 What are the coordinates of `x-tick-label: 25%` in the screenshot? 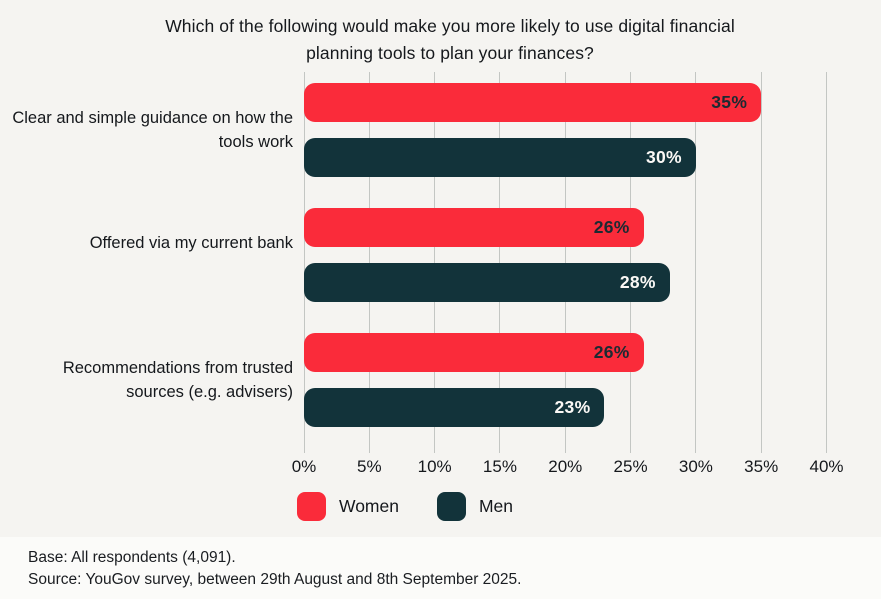 It's located at (630, 466).